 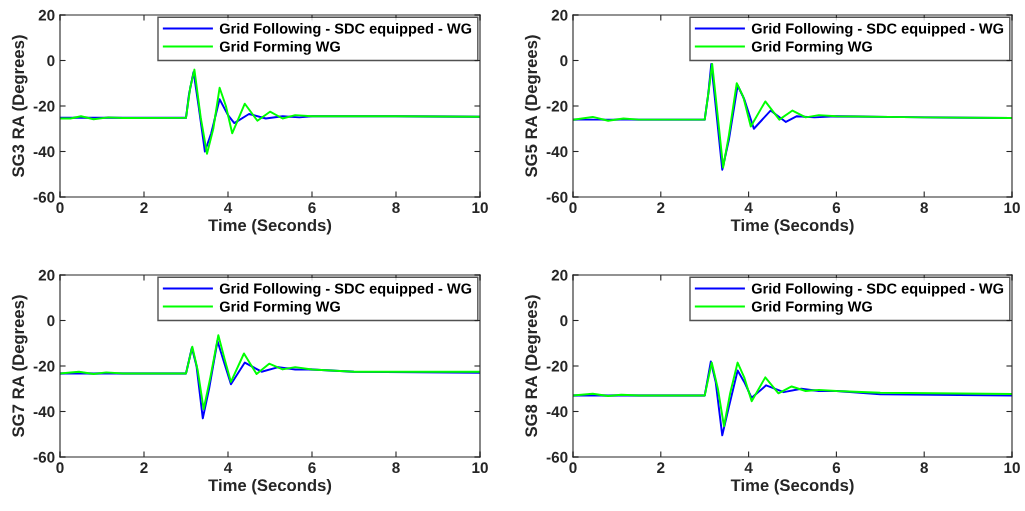 What do you see at coordinates (532, 366) in the screenshot?
I see `y-axis-title: SG8 RA (Degrees)` at bounding box center [532, 366].